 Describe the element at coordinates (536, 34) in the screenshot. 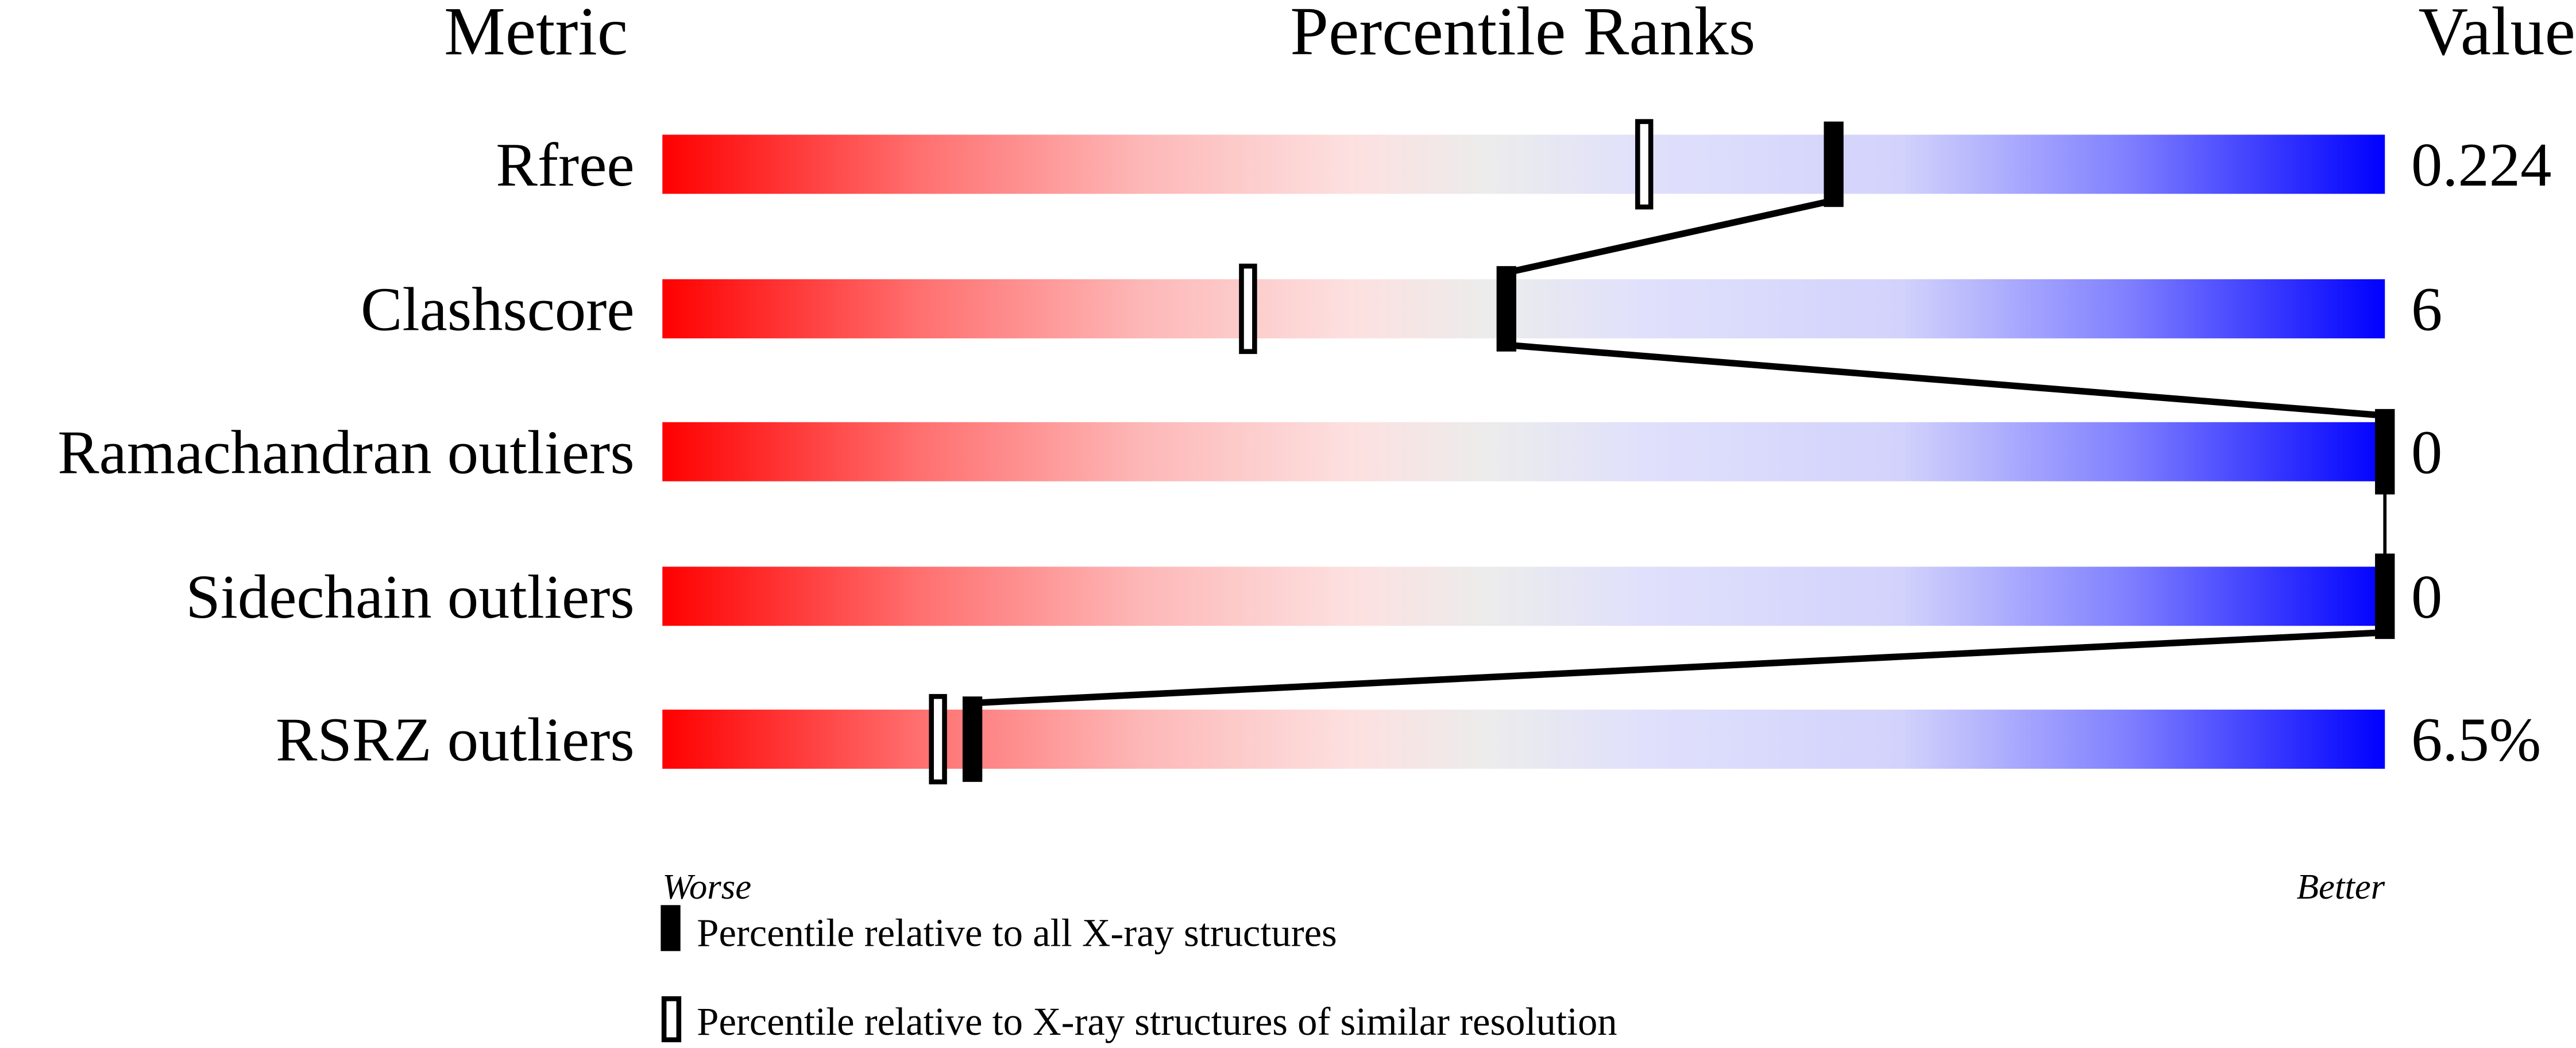

I see `header-metric: Metric` at that location.